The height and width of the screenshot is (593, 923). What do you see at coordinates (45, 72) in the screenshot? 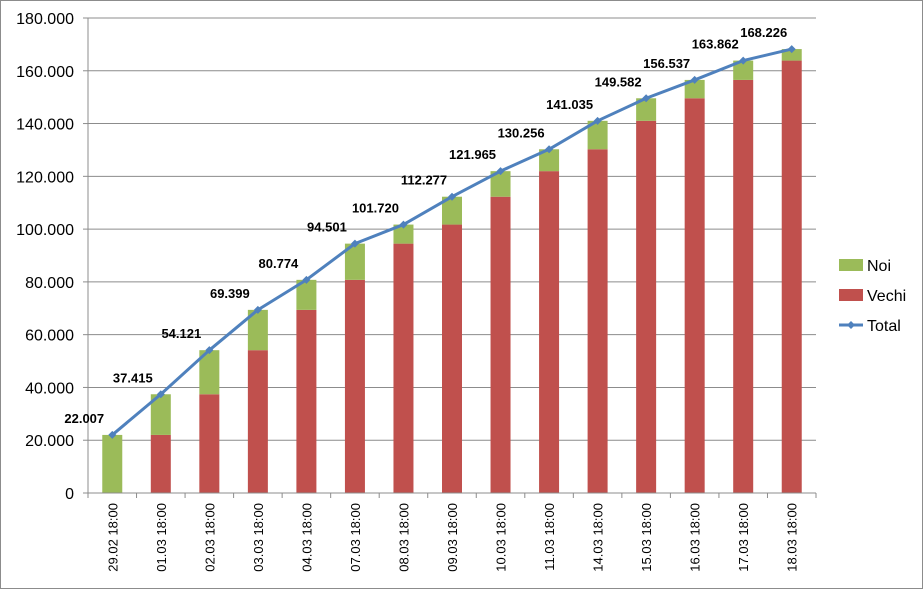
I see `y-tick-label: 160.000` at bounding box center [45, 72].